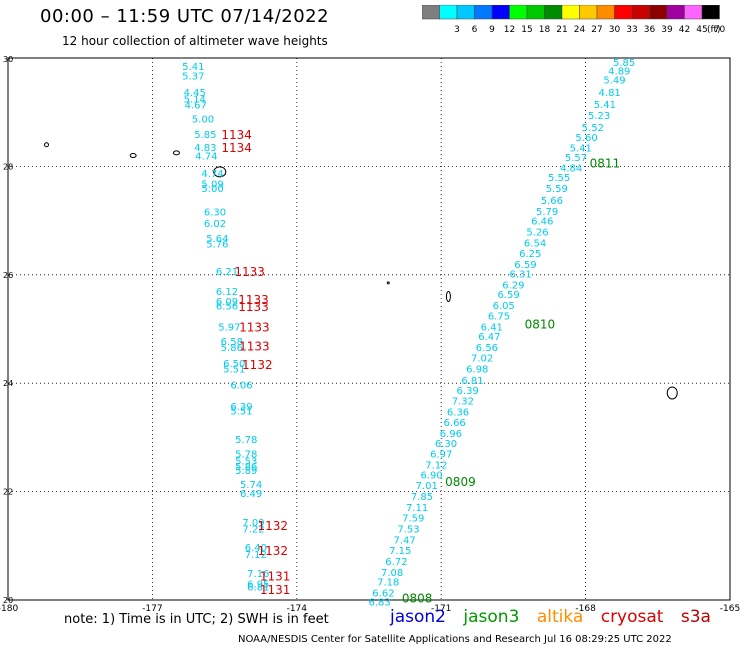 This screenshot has height=650, width=740. I want to click on wave-height-label: 7.59, so click(413, 519).